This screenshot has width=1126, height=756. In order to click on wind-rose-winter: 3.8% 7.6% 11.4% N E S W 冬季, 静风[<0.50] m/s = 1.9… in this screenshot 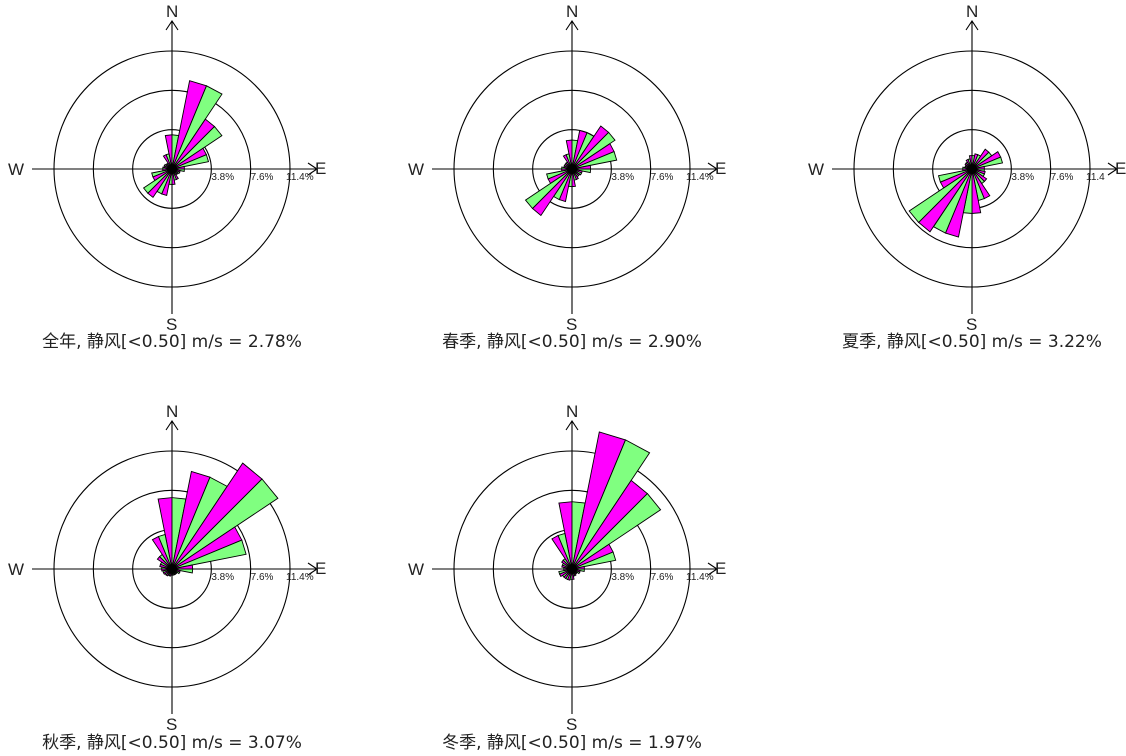, I will do `click(567, 577)`.